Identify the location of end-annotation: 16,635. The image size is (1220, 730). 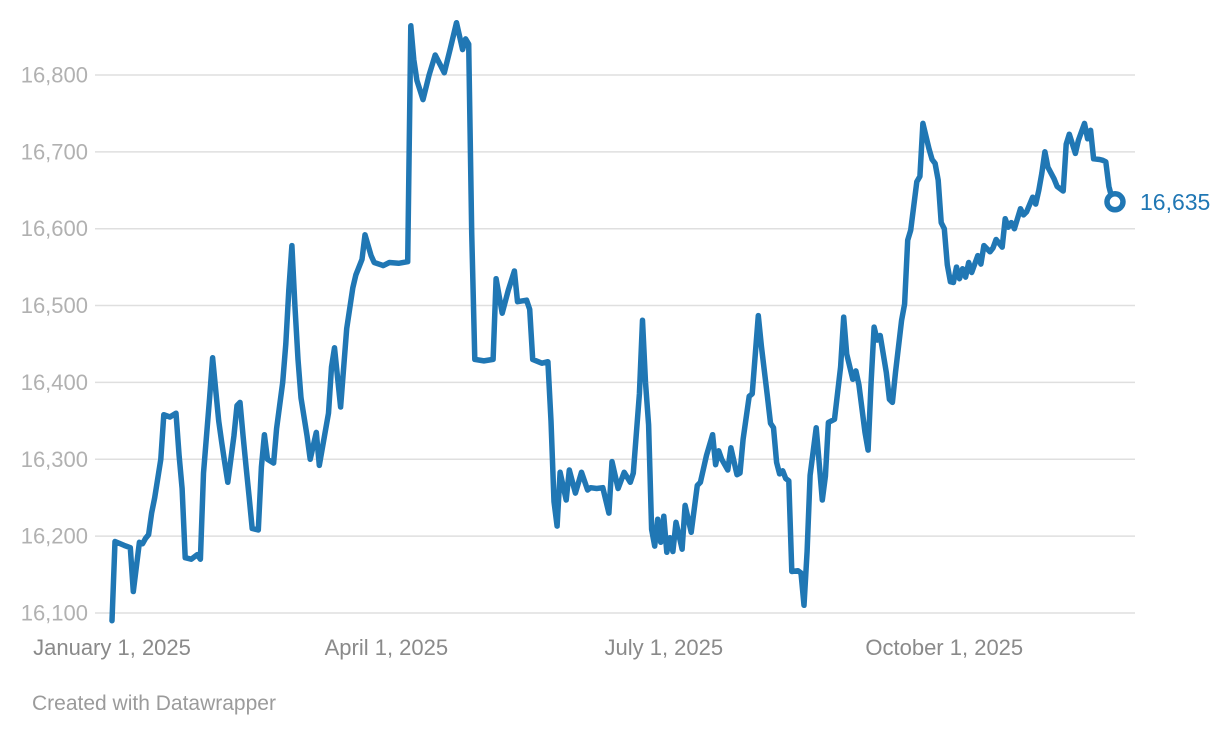
(1157, 202).